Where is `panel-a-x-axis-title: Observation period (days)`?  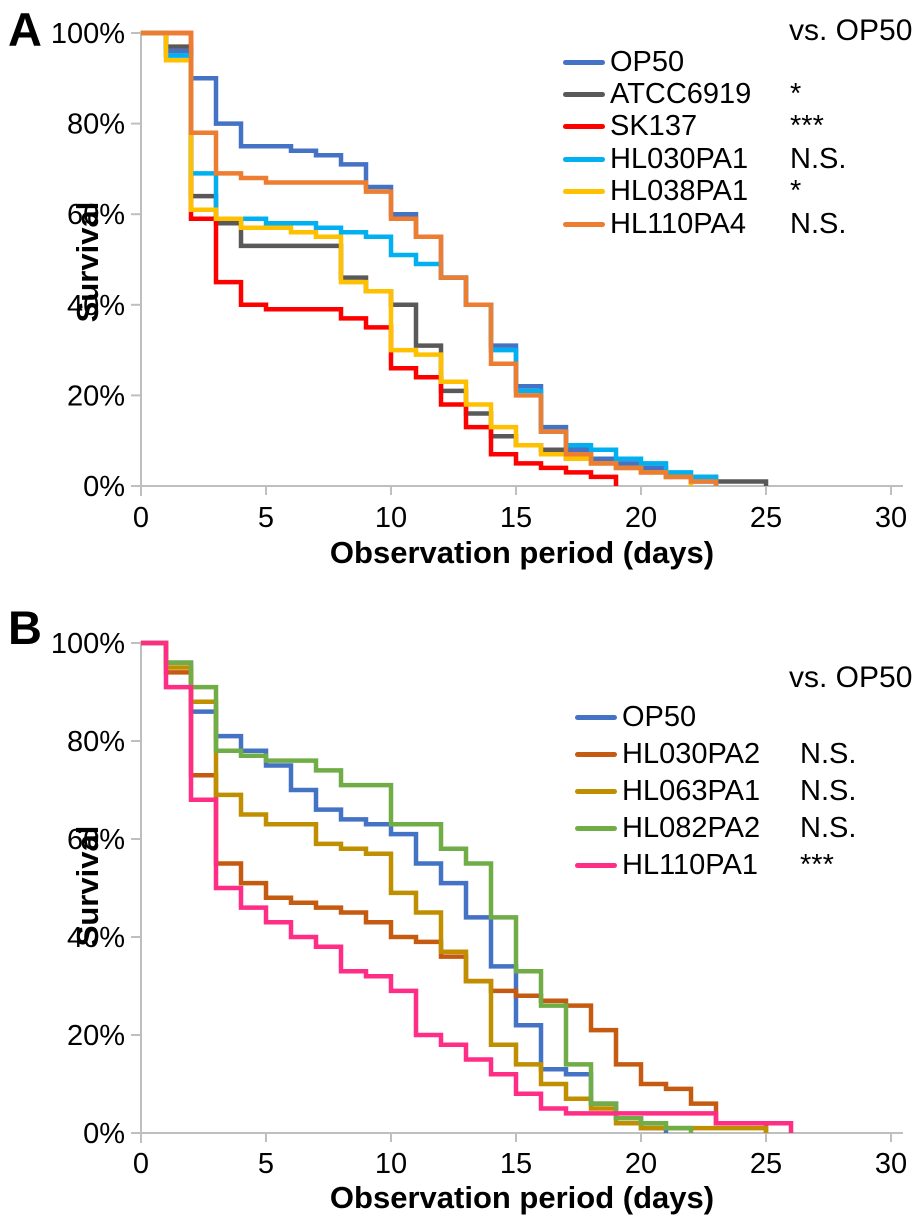 panel-a-x-axis-title: Observation period (days) is located at coordinates (522, 552).